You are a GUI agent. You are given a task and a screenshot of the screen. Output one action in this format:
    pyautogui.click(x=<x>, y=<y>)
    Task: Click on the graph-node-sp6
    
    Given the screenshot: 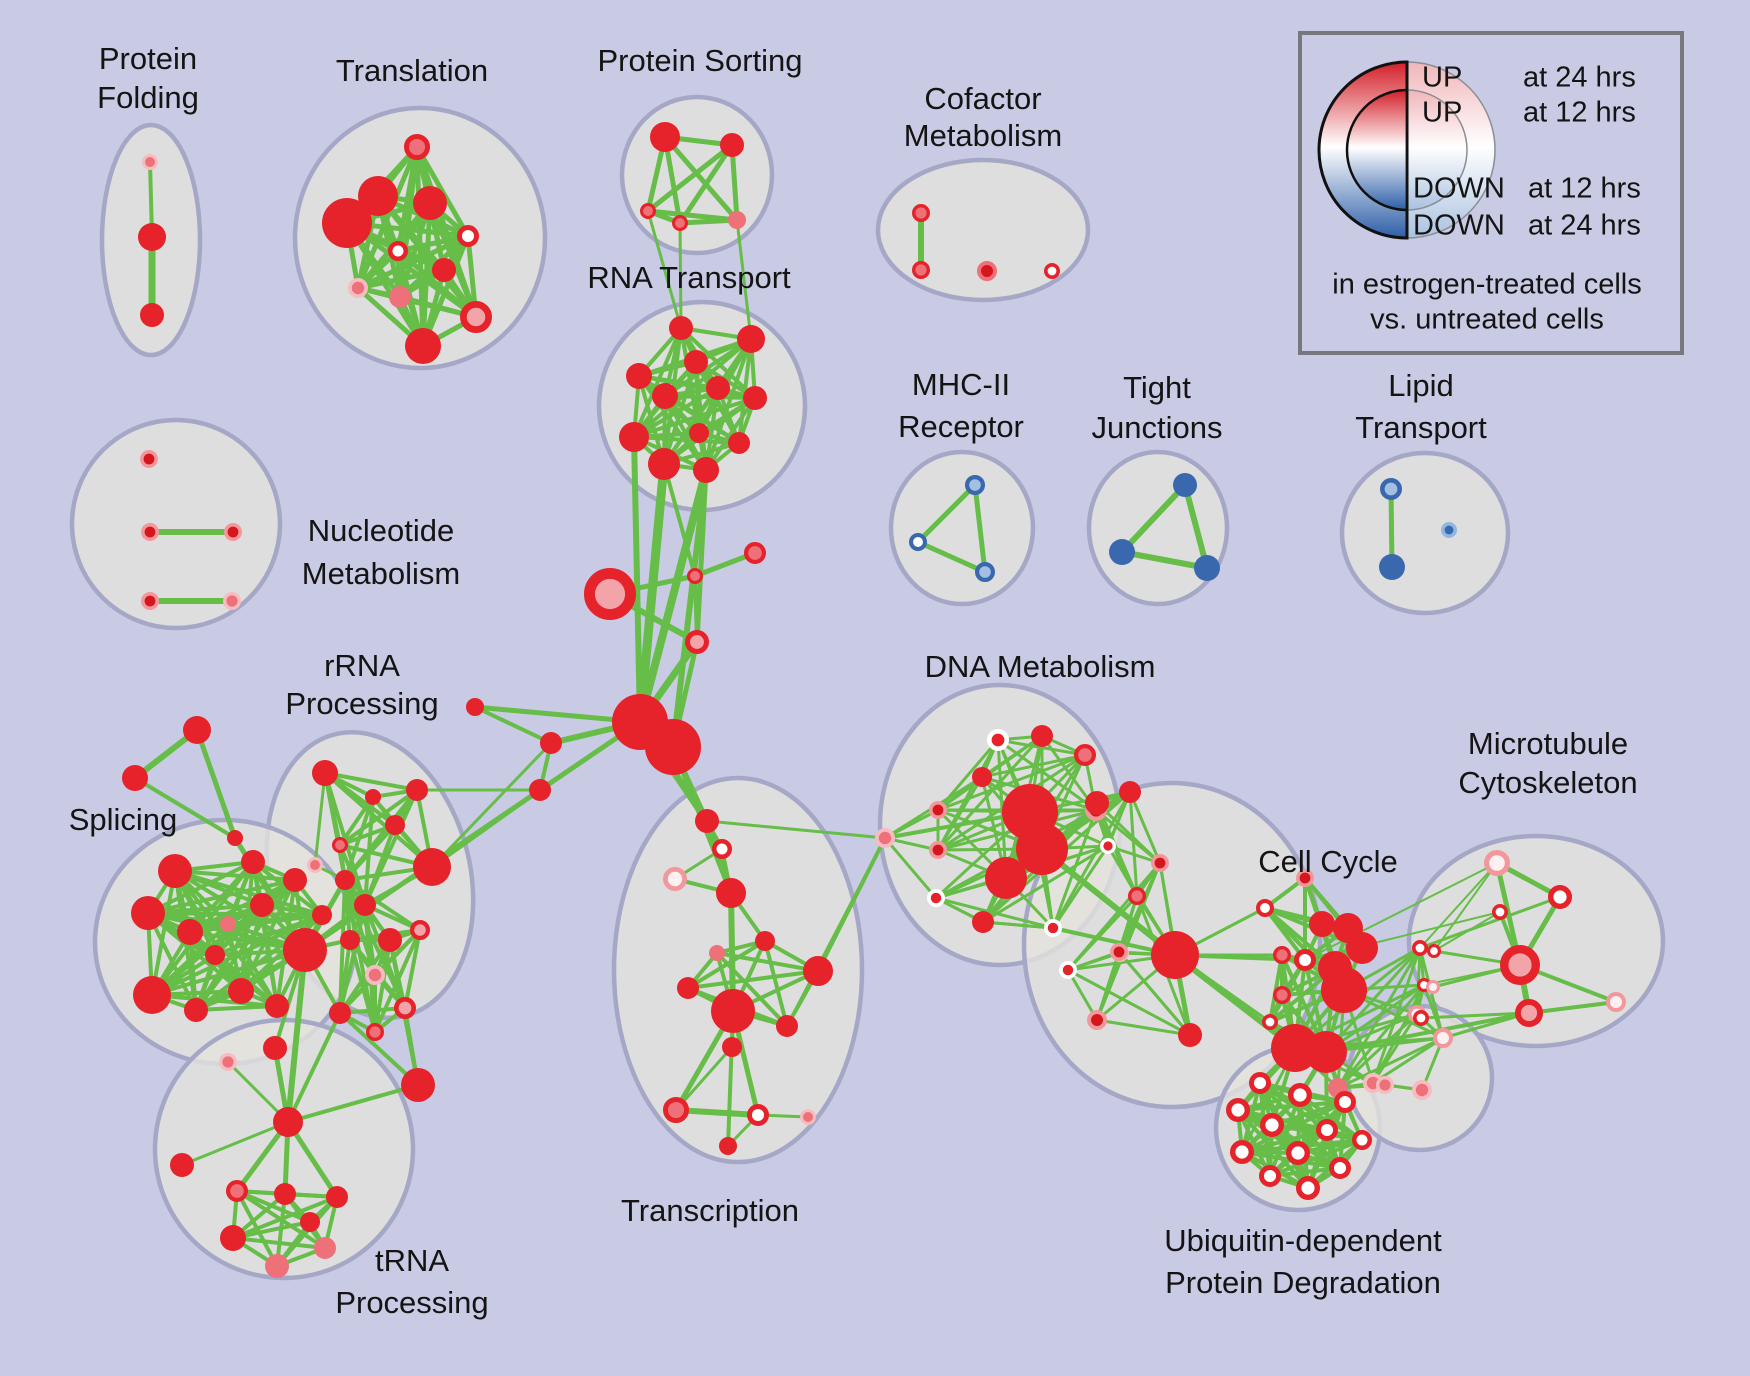 What is the action you would take?
    pyautogui.click(x=196, y=1010)
    